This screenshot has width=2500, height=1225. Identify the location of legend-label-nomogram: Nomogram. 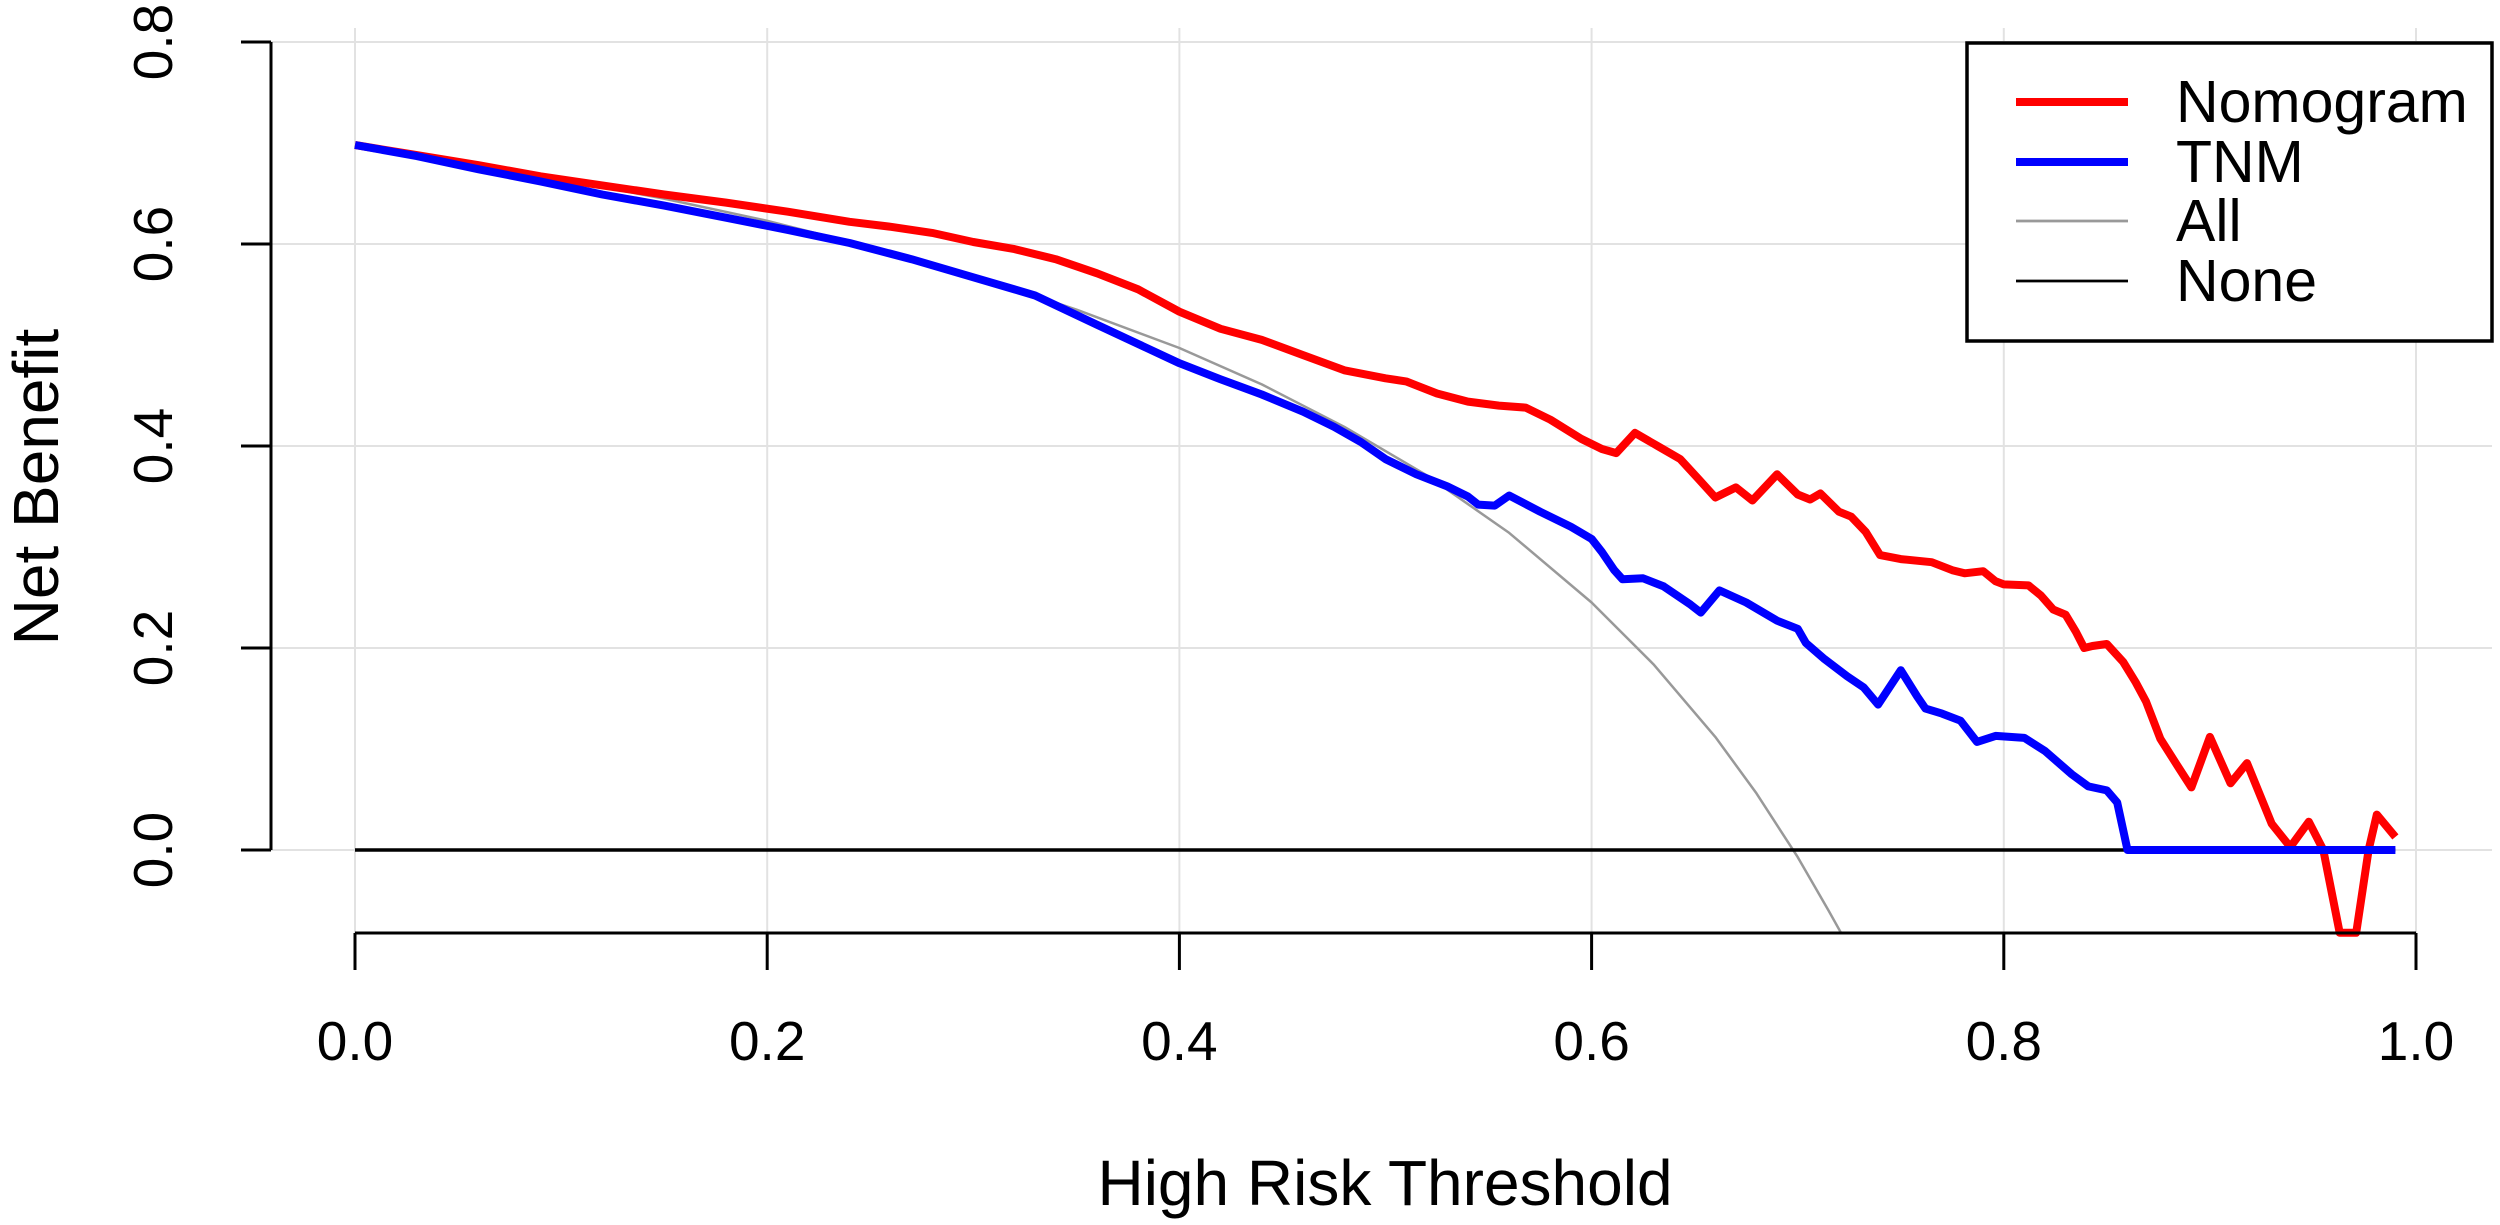
(2322, 102).